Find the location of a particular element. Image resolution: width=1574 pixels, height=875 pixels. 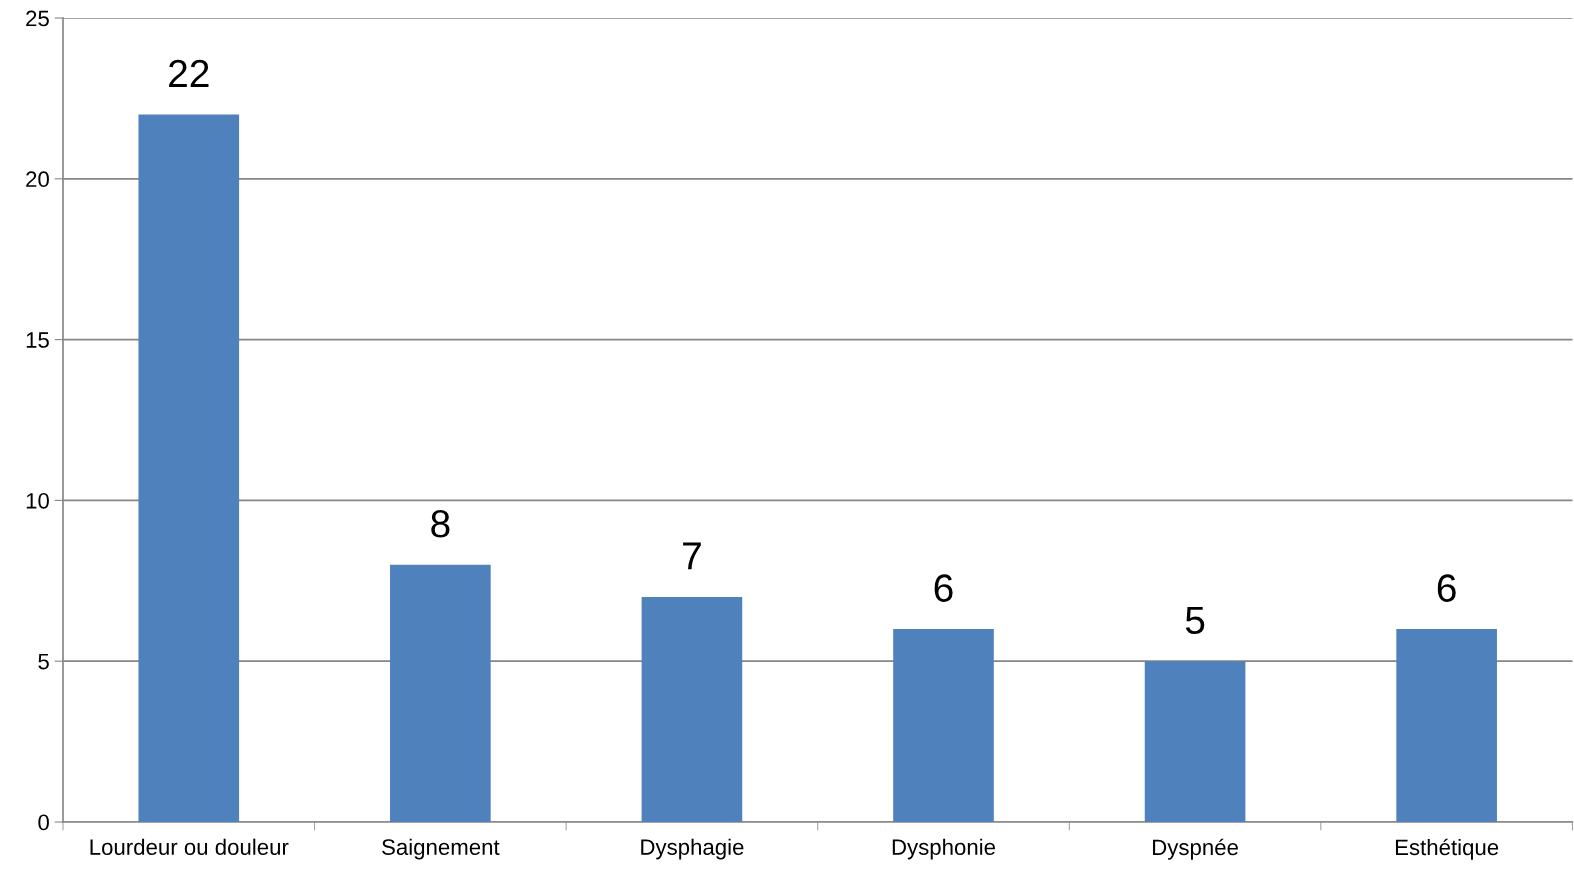

data-label: 7 is located at coordinates (692, 556).